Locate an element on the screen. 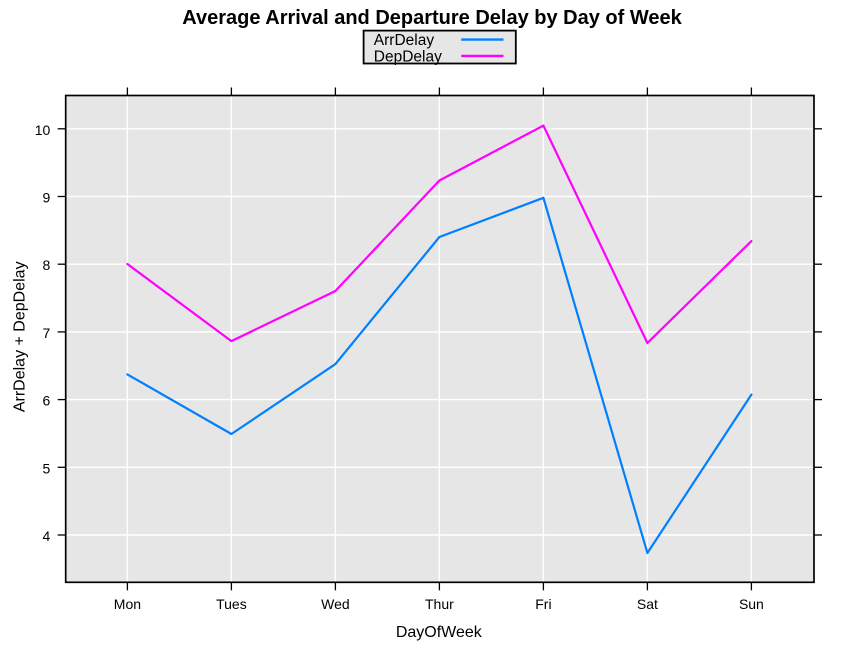 This screenshot has height=653, width=852. svg-text: Tues is located at coordinates (231, 604).